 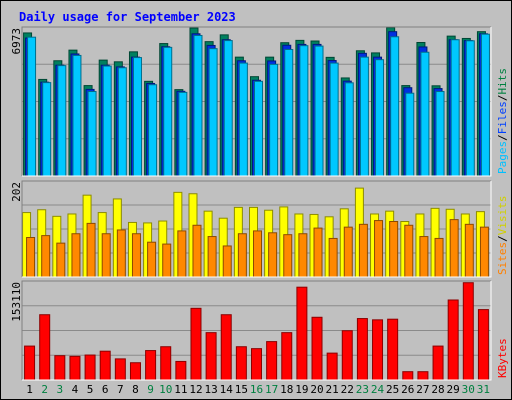 What do you see at coordinates (60, 389) in the screenshot?
I see `x-tick-label: 3` at bounding box center [60, 389].